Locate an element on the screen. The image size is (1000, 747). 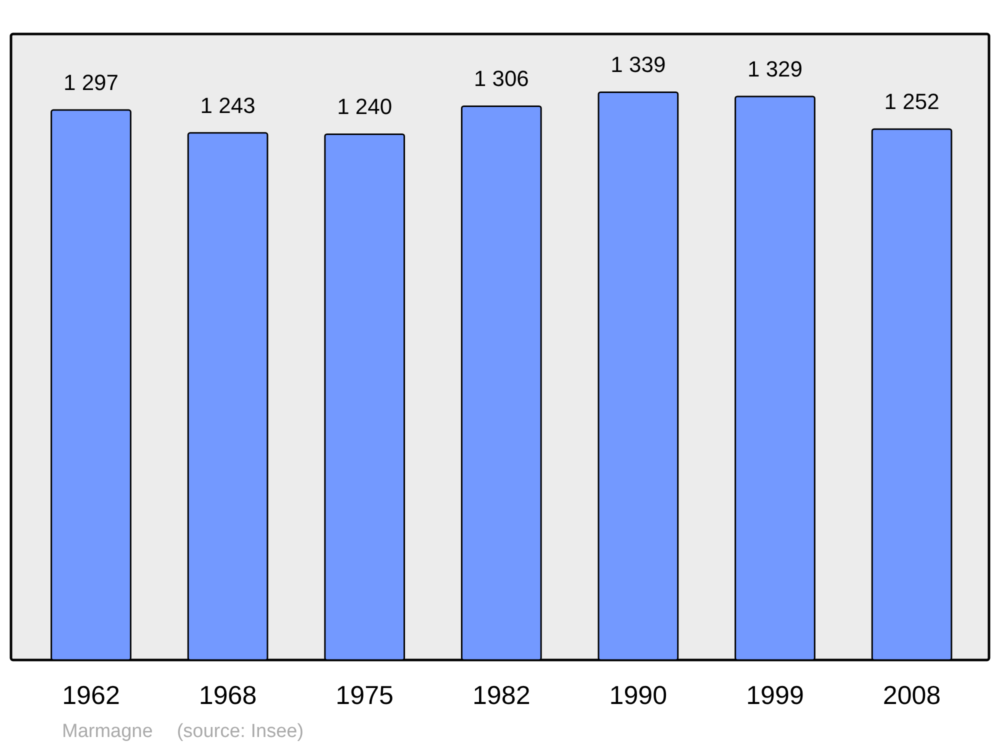
data-label: 1 306 is located at coordinates (501, 79).